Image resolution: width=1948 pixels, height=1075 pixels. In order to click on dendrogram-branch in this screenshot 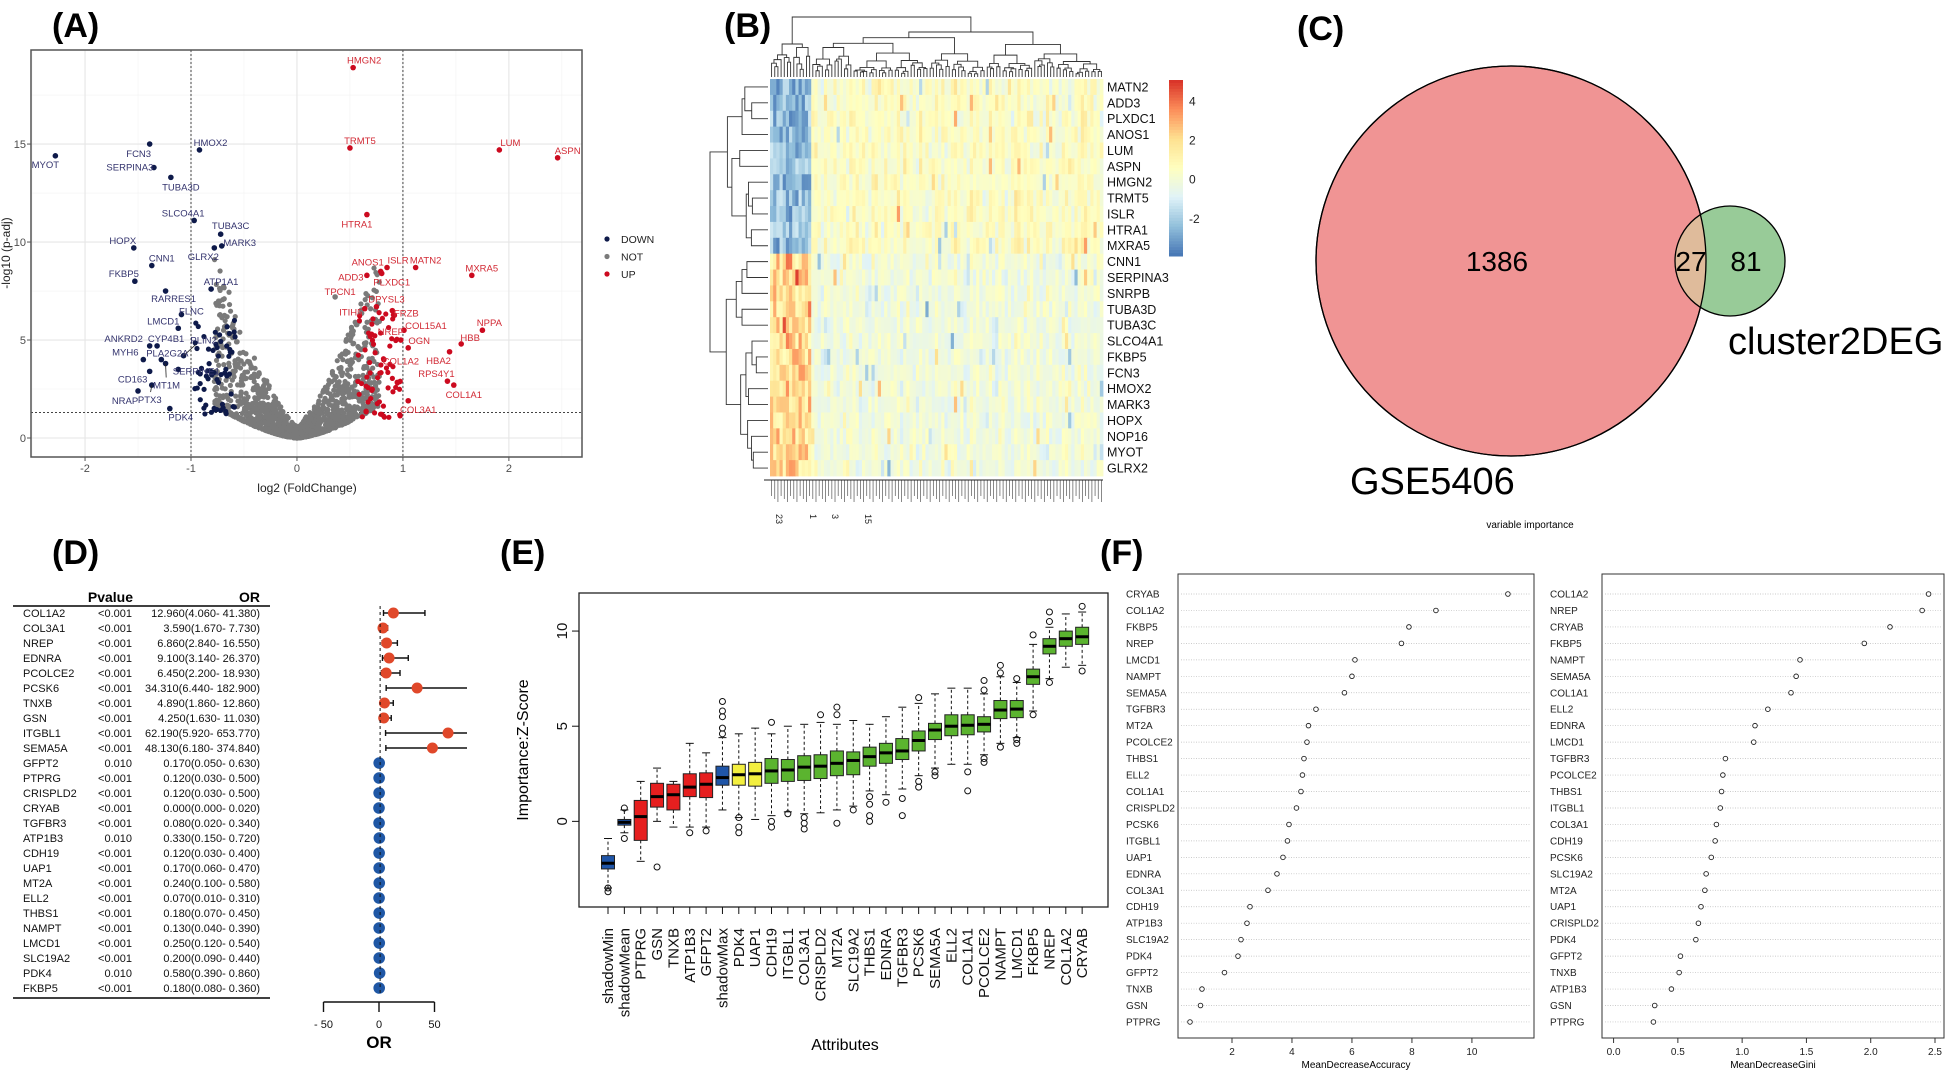, I will do `click(976, 75)`.